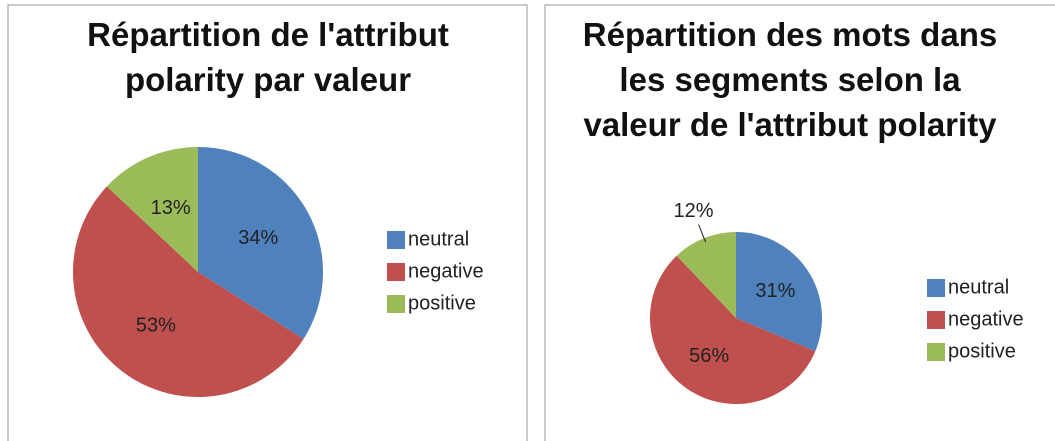 The image size is (1055, 441). Describe the element at coordinates (709, 356) in the screenshot. I see `data-label: 56%` at that location.